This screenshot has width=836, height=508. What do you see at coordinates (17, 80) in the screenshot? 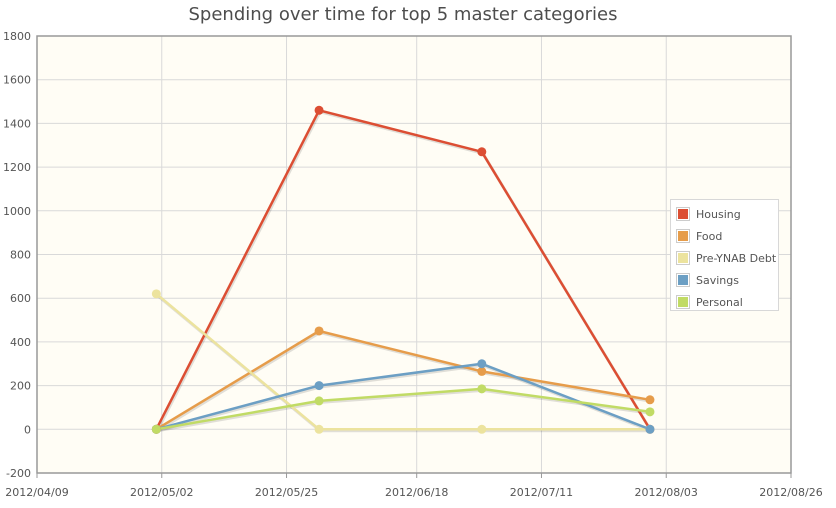
I see `y-tick-label: 1600` at bounding box center [17, 80].